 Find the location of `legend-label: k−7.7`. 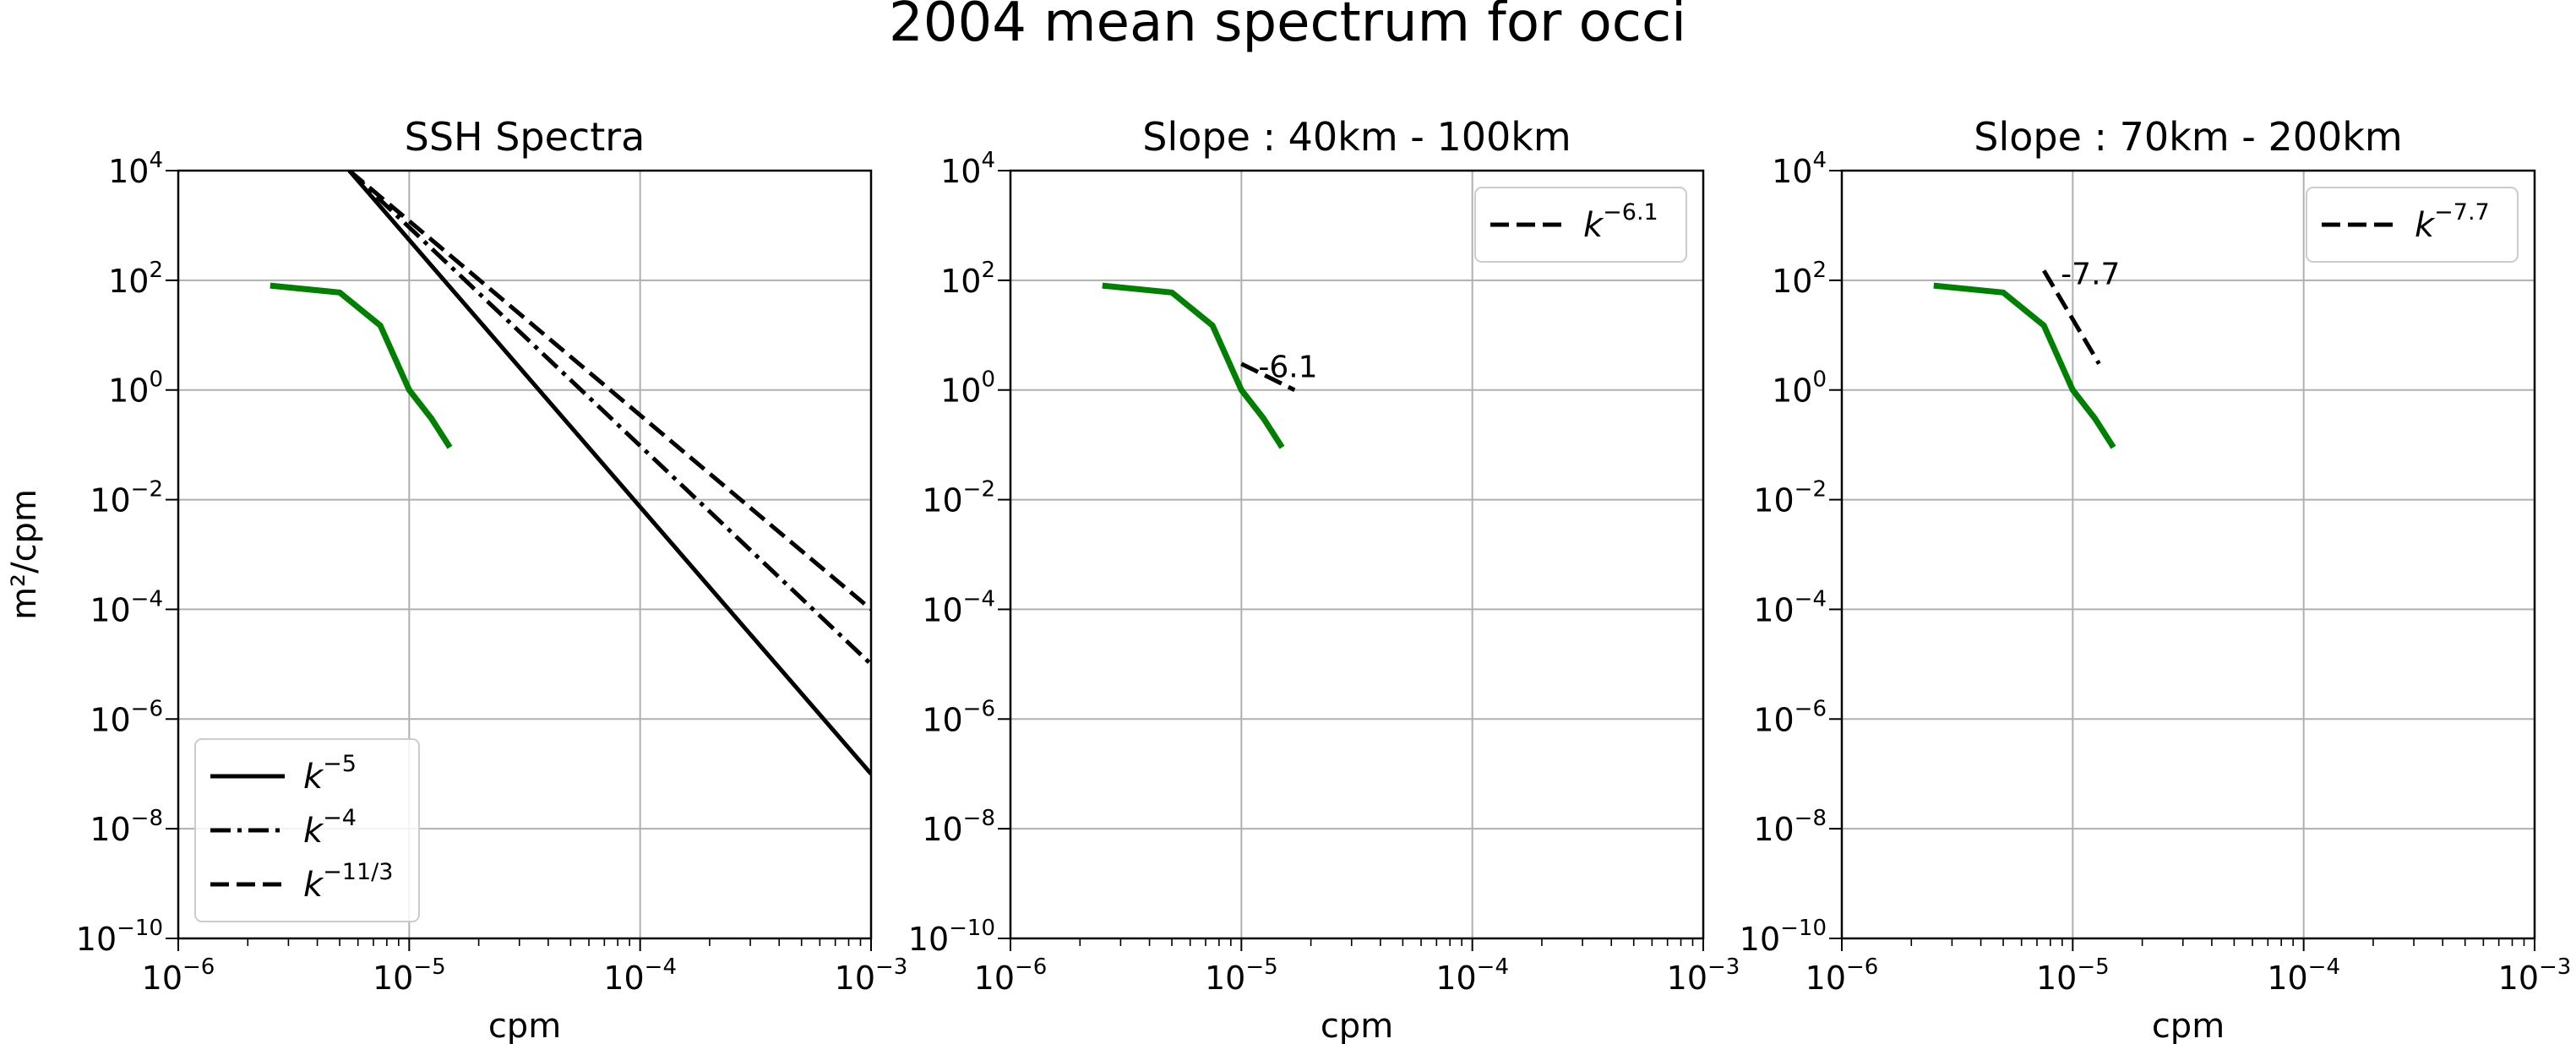

legend-label: k−7.7 is located at coordinates (2452, 222).